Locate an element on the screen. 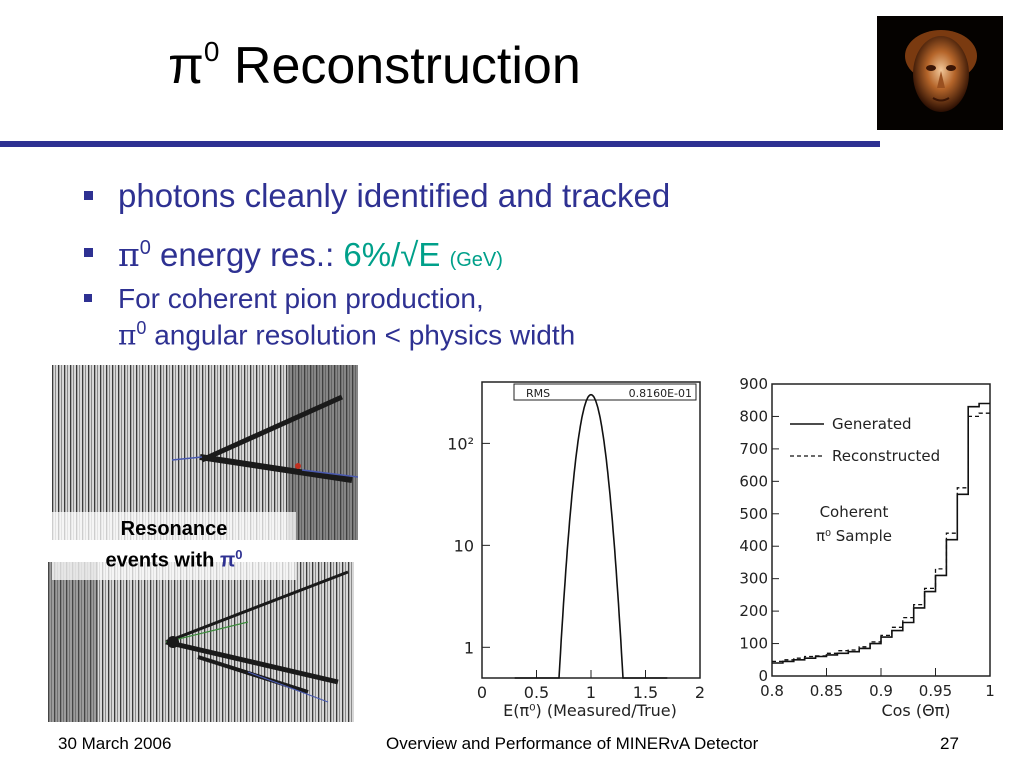 This screenshot has width=1024, height=768. chart1-frame is located at coordinates (591, 530).